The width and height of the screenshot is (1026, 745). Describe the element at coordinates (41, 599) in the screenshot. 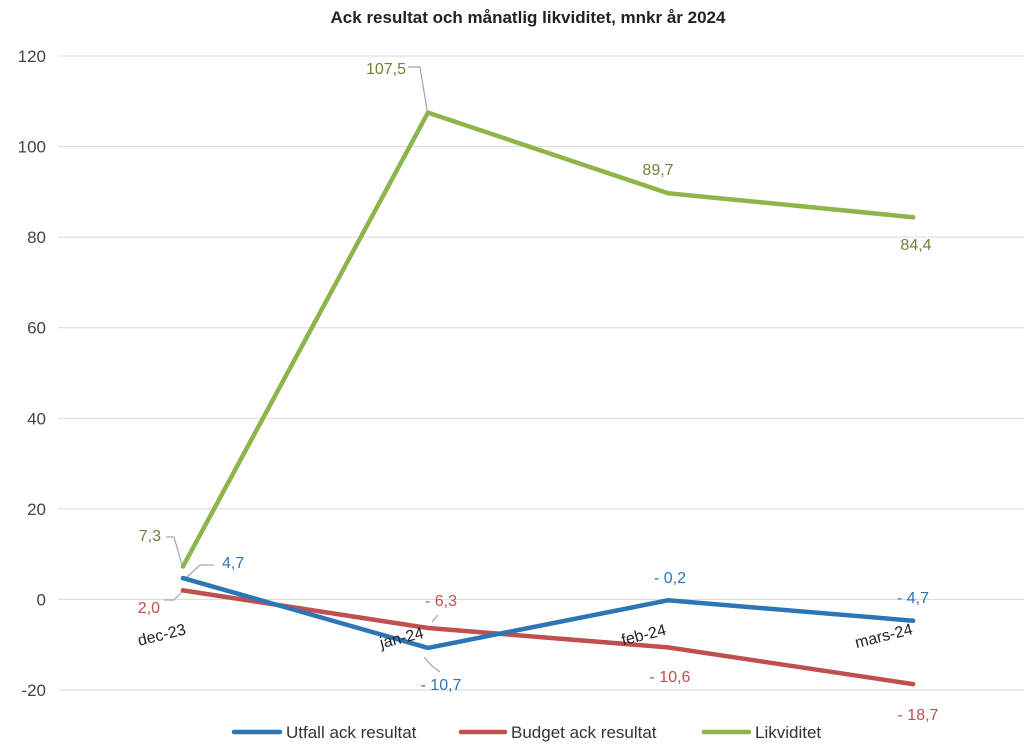

I see `y-tick-label: 0` at that location.